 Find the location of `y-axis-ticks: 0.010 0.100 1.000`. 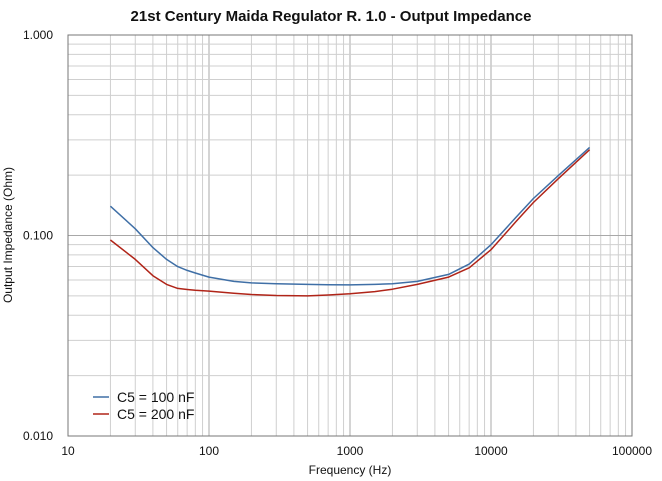

y-axis-ticks: 0.010 0.100 1.000 is located at coordinates (38, 235).